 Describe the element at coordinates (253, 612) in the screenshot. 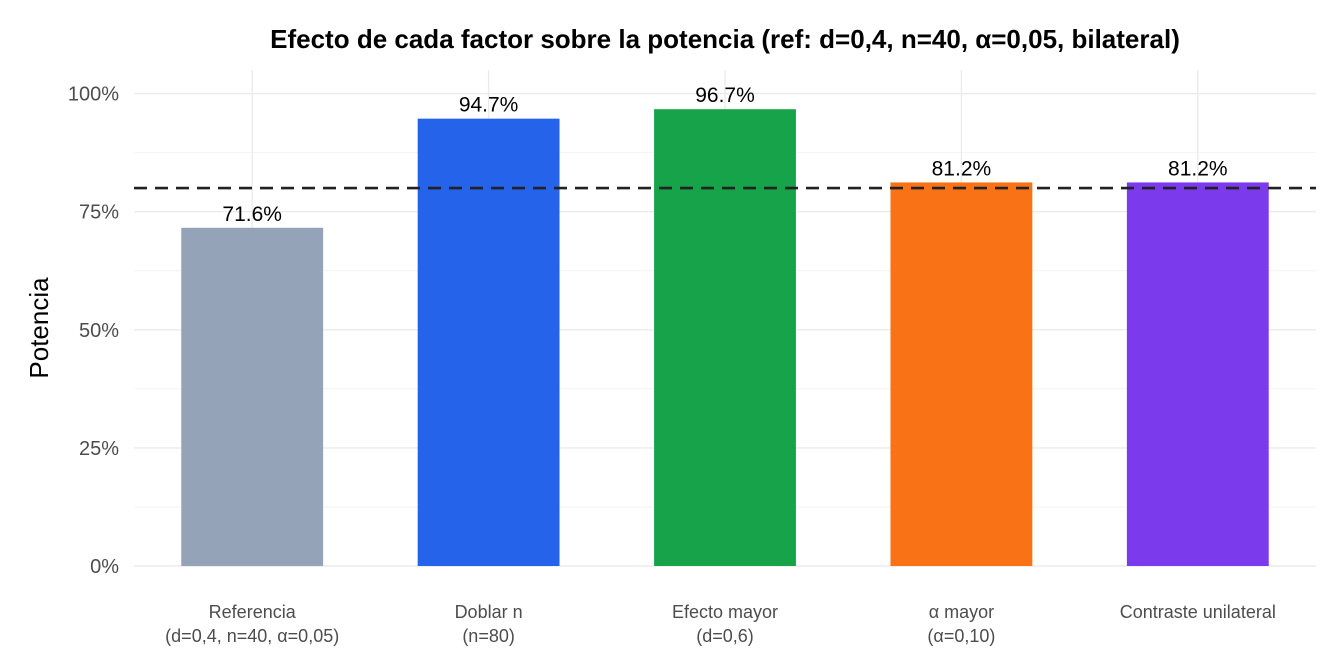

I see `x-tick-label-line: Referencia` at that location.